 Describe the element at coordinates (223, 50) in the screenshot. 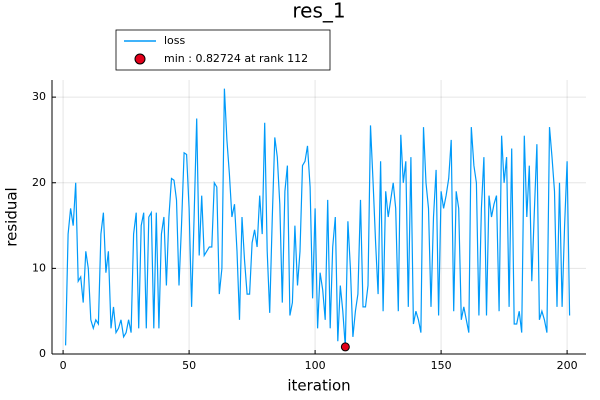

I see `legend-box` at that location.